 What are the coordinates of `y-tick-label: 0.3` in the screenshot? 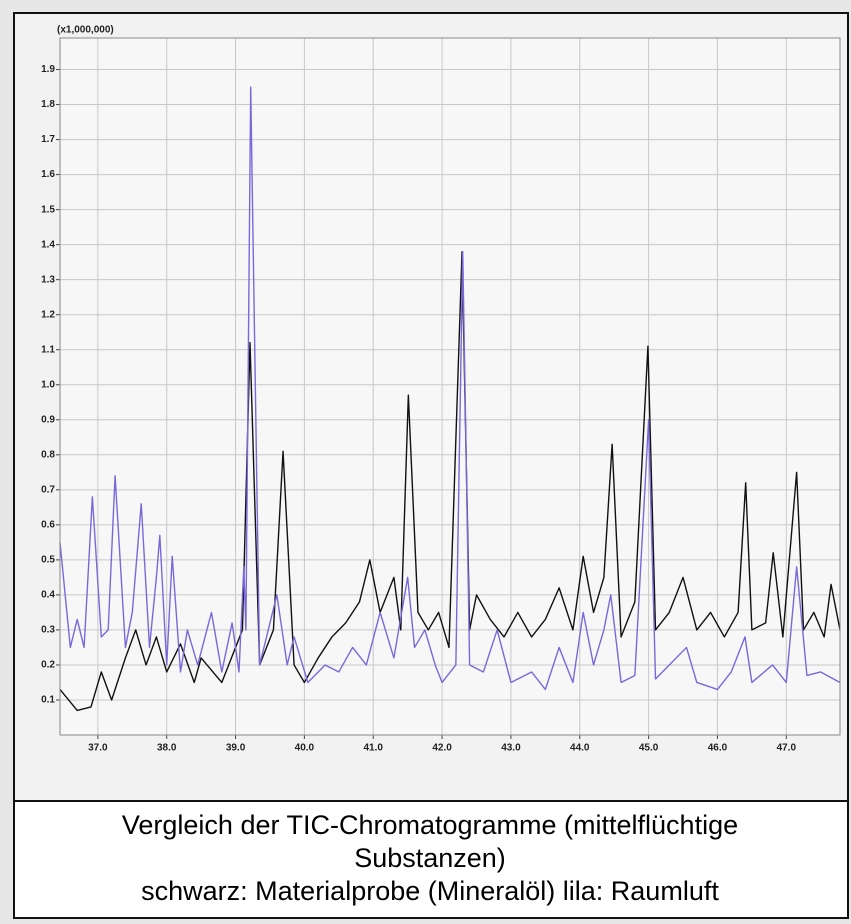 It's located at (48, 630).